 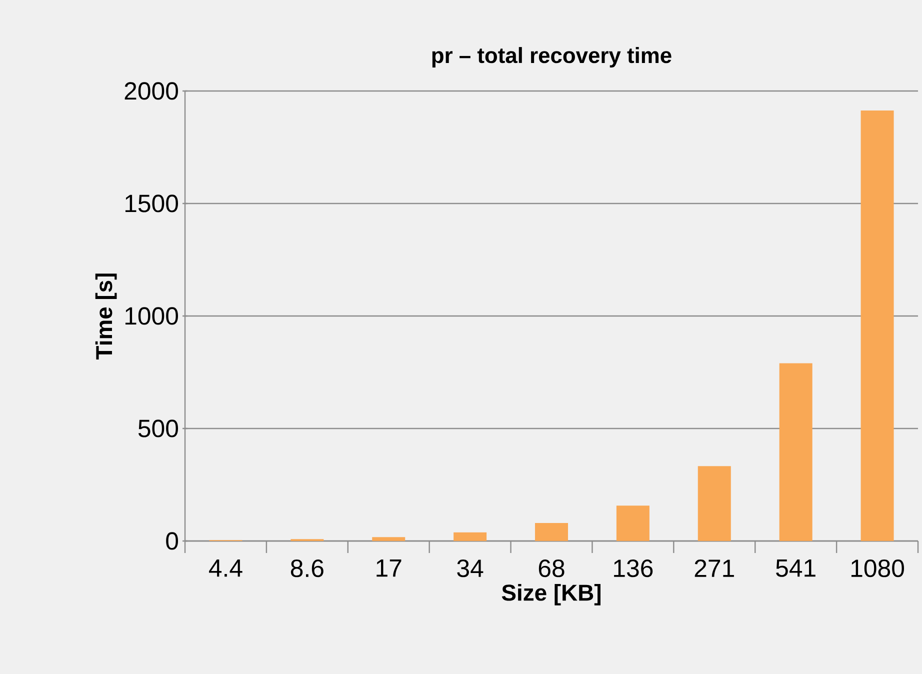 What do you see at coordinates (633, 569) in the screenshot?
I see `x-tick-label: 136` at bounding box center [633, 569].